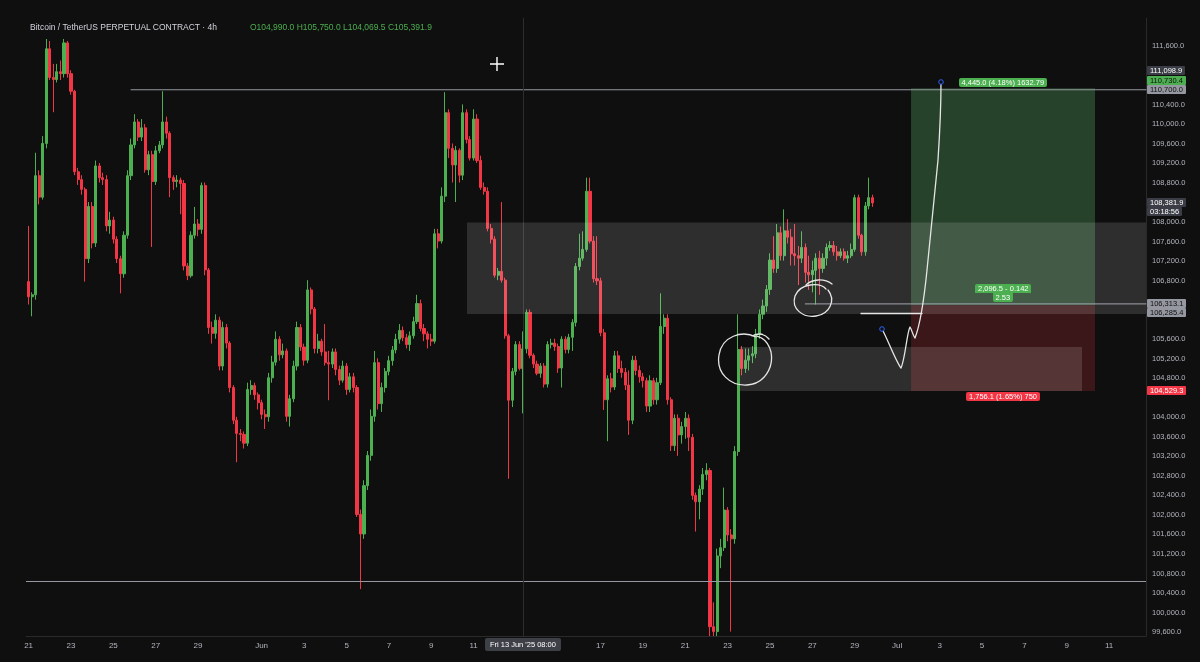  Describe the element at coordinates (643, 646) in the screenshot. I see `x-tick-label: 19` at that location.